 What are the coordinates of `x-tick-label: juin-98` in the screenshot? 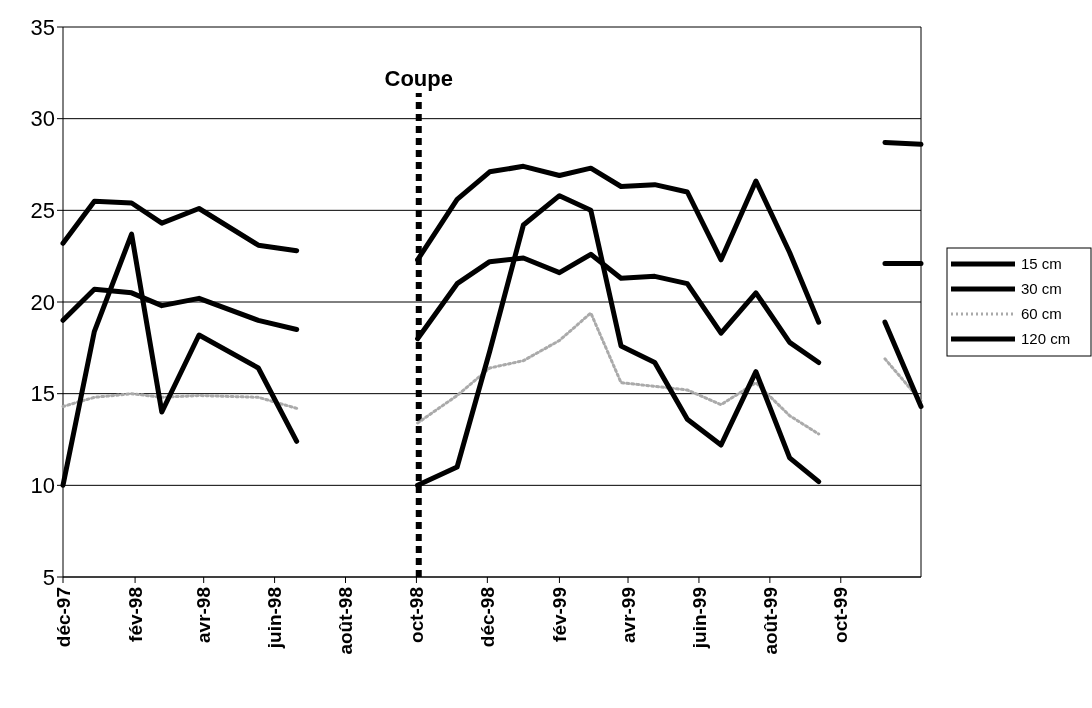 It's located at (275, 618).